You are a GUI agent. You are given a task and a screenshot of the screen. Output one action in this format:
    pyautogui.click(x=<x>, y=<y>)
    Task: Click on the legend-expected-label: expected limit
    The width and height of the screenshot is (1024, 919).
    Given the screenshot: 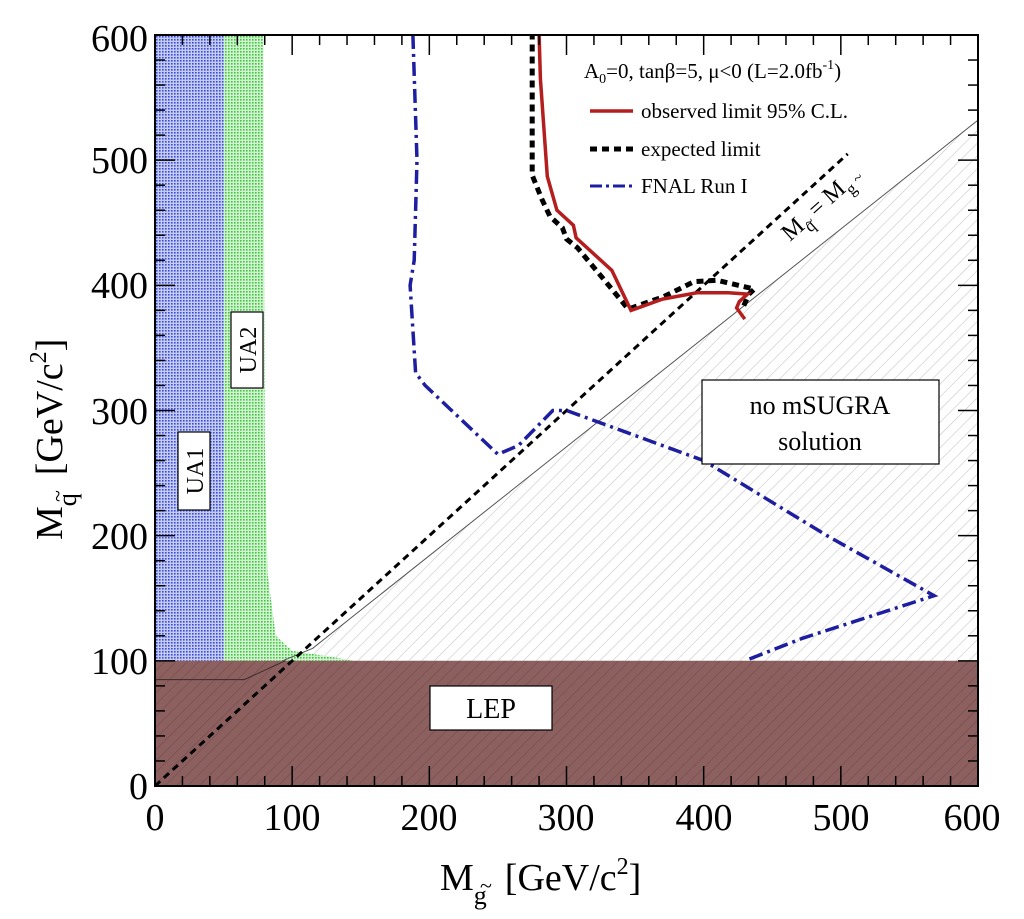 What is the action you would take?
    pyautogui.click(x=701, y=149)
    